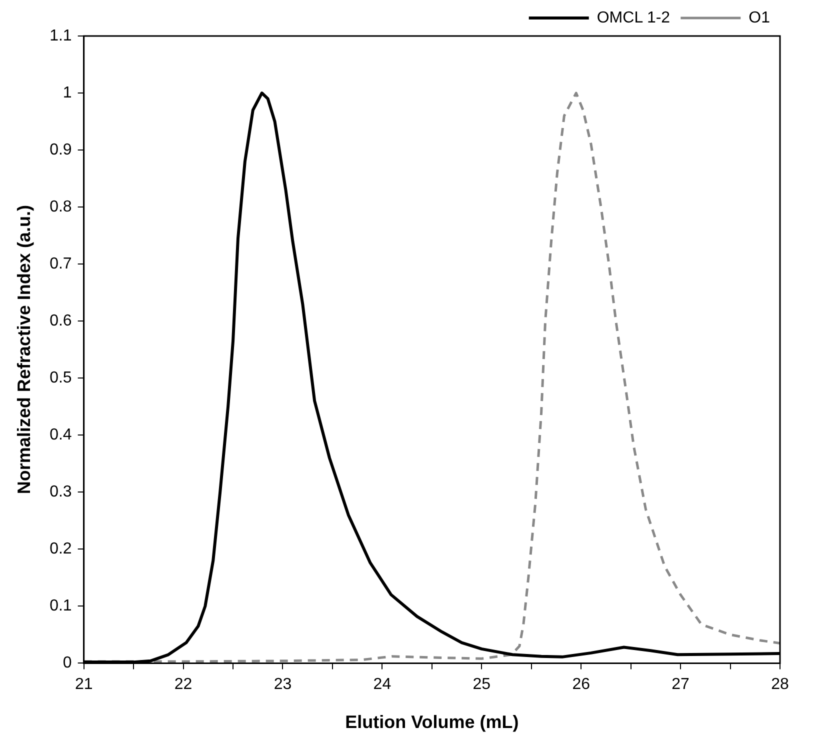 This screenshot has width=830, height=748. Describe the element at coordinates (67, 93) in the screenshot. I see `y-tick-label: 1` at that location.